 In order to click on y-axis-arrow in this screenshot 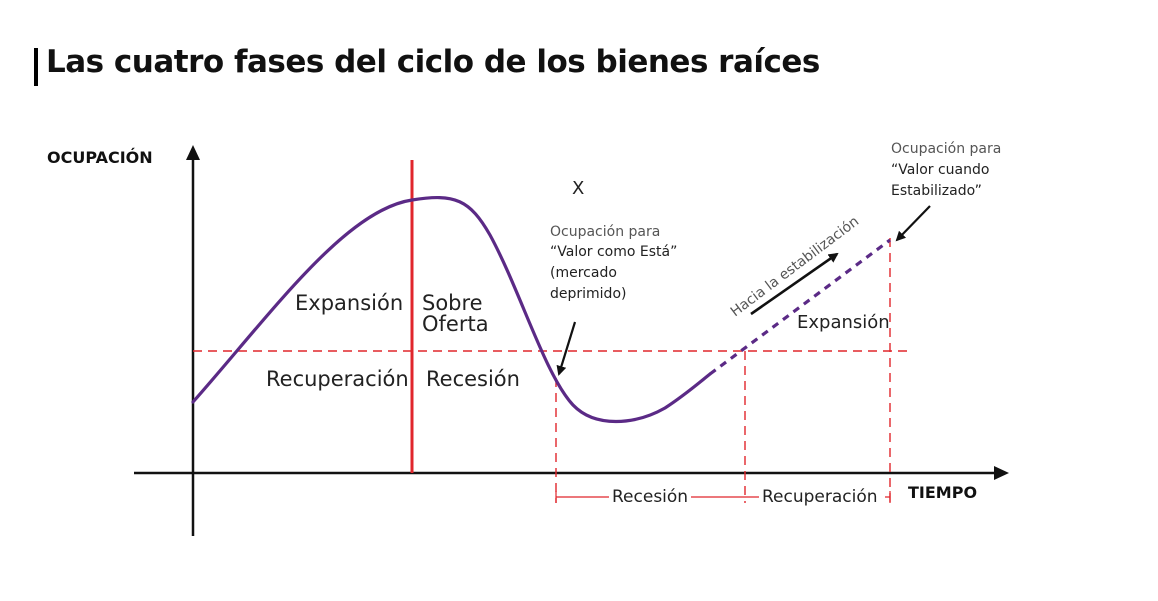, I will do `click(193, 152)`.